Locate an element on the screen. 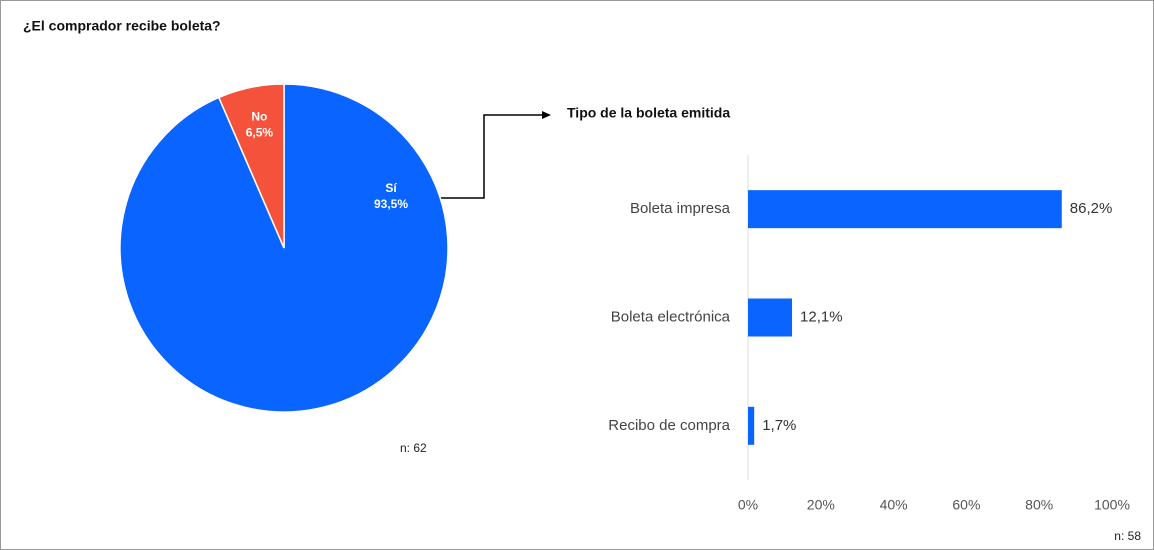 The width and height of the screenshot is (1154, 550). value-label: 12,1% is located at coordinates (821, 316).